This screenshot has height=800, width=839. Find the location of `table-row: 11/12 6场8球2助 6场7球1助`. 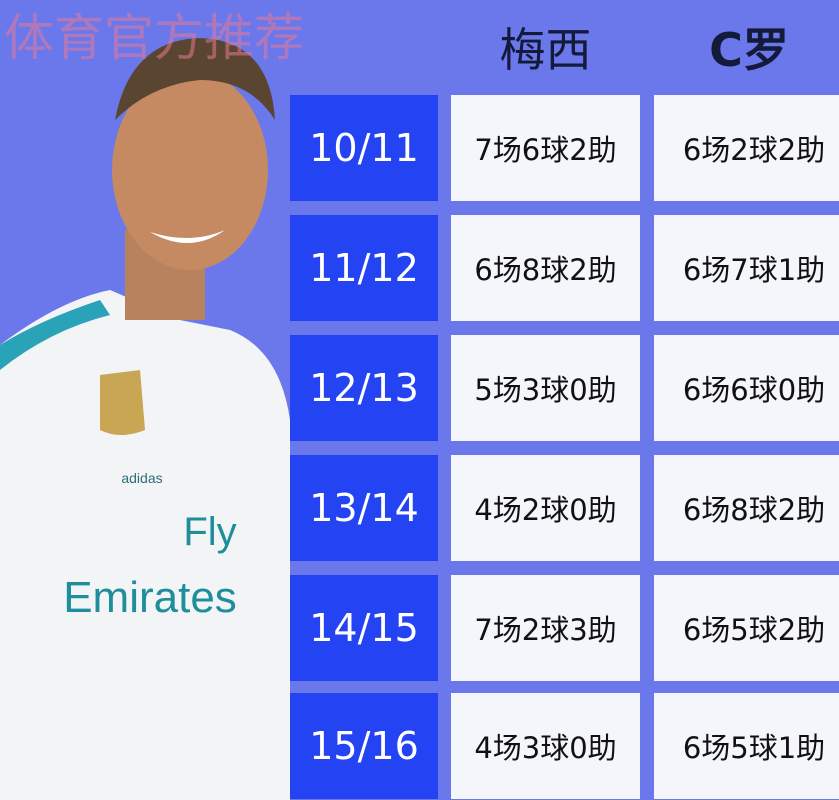

table-row: 11/12 6场8球2助 6场7球1助 is located at coordinates (564, 268).